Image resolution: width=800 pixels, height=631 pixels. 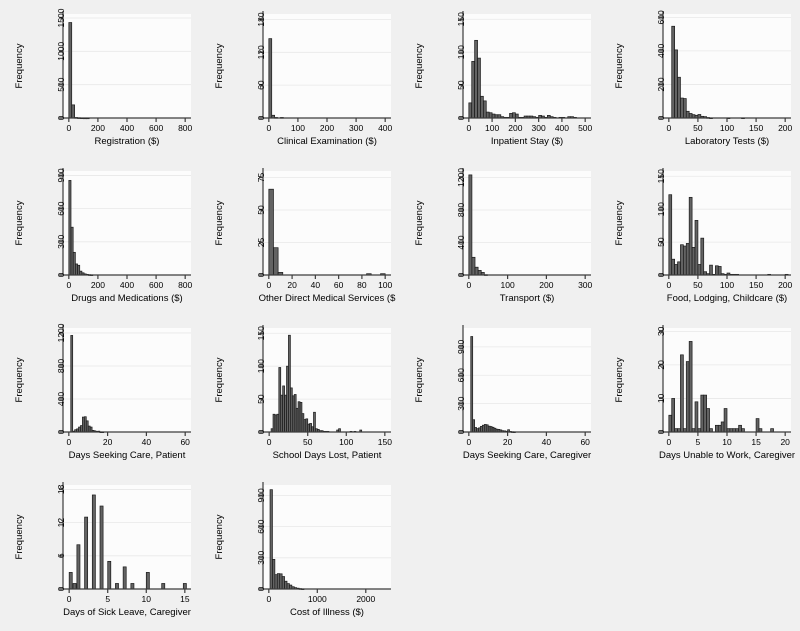 I want to click on x-axis-title: Food, Lodging, Childcare ($), so click(x=727, y=298).